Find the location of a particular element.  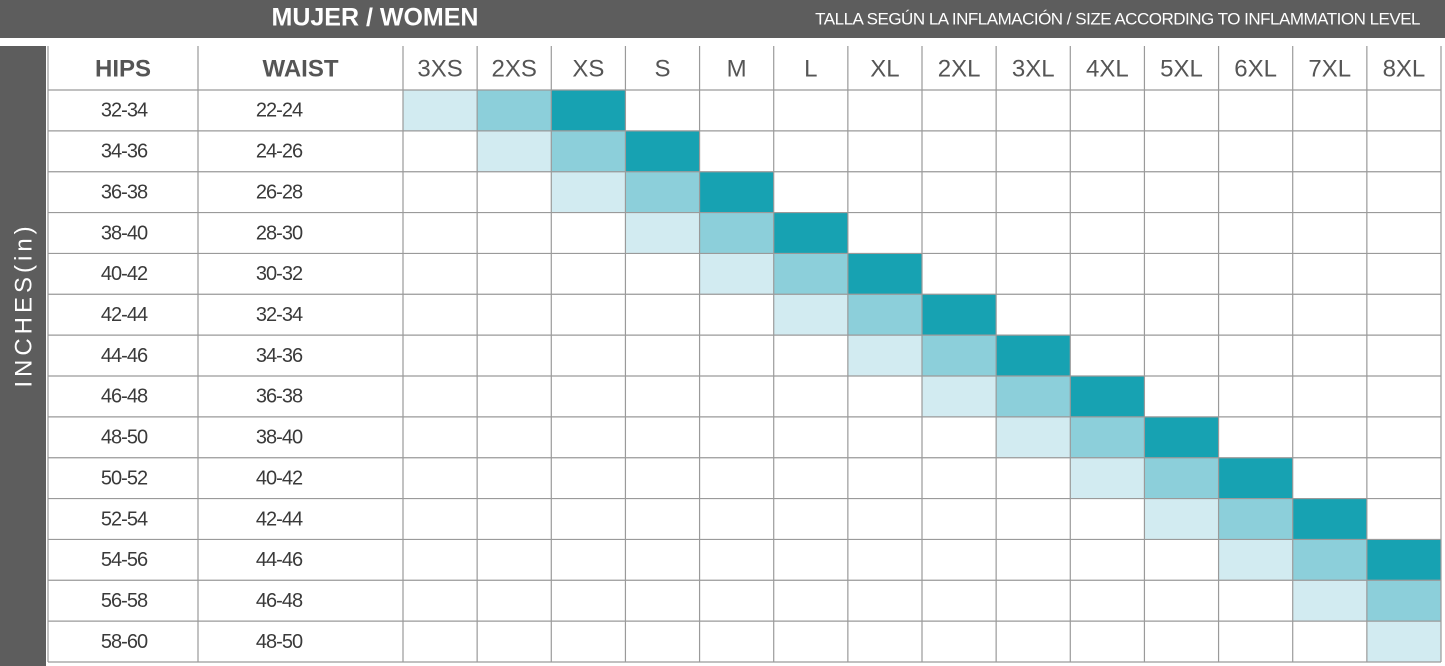

column-header: WAIST is located at coordinates (301, 68).